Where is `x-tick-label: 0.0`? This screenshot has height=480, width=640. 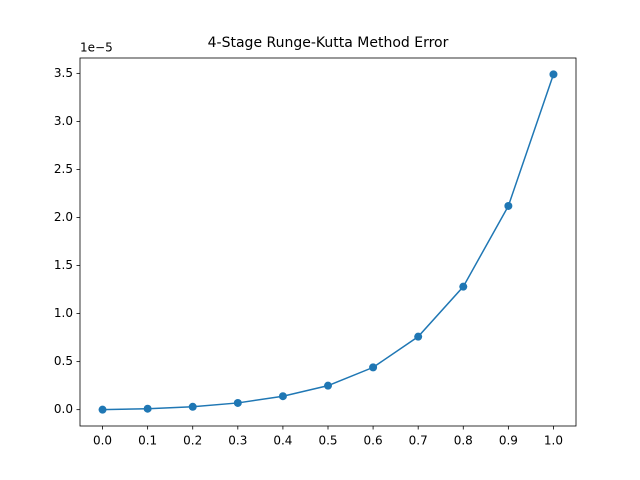 x-tick-label: 0.0 is located at coordinates (102, 441).